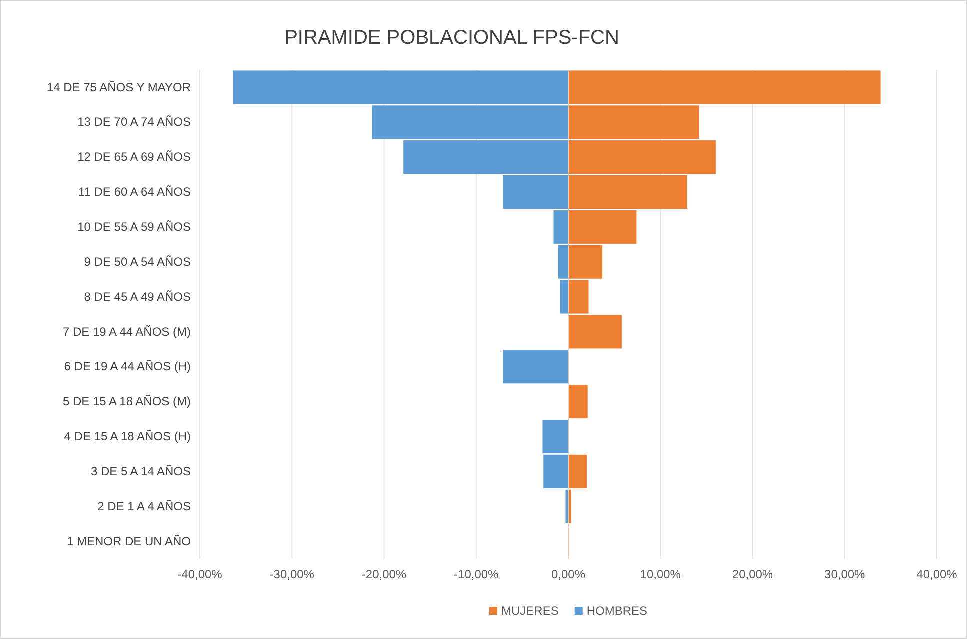 Image resolution: width=967 pixels, height=639 pixels. What do you see at coordinates (128, 541) in the screenshot?
I see `y-tick-label: 1 MENOR DE UN AÑO` at bounding box center [128, 541].